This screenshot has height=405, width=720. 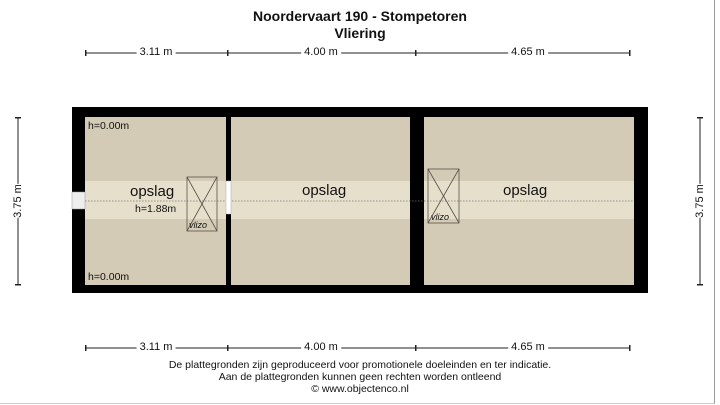 What do you see at coordinates (152, 191) in the screenshot?
I see `room-1-label: opslag` at bounding box center [152, 191].